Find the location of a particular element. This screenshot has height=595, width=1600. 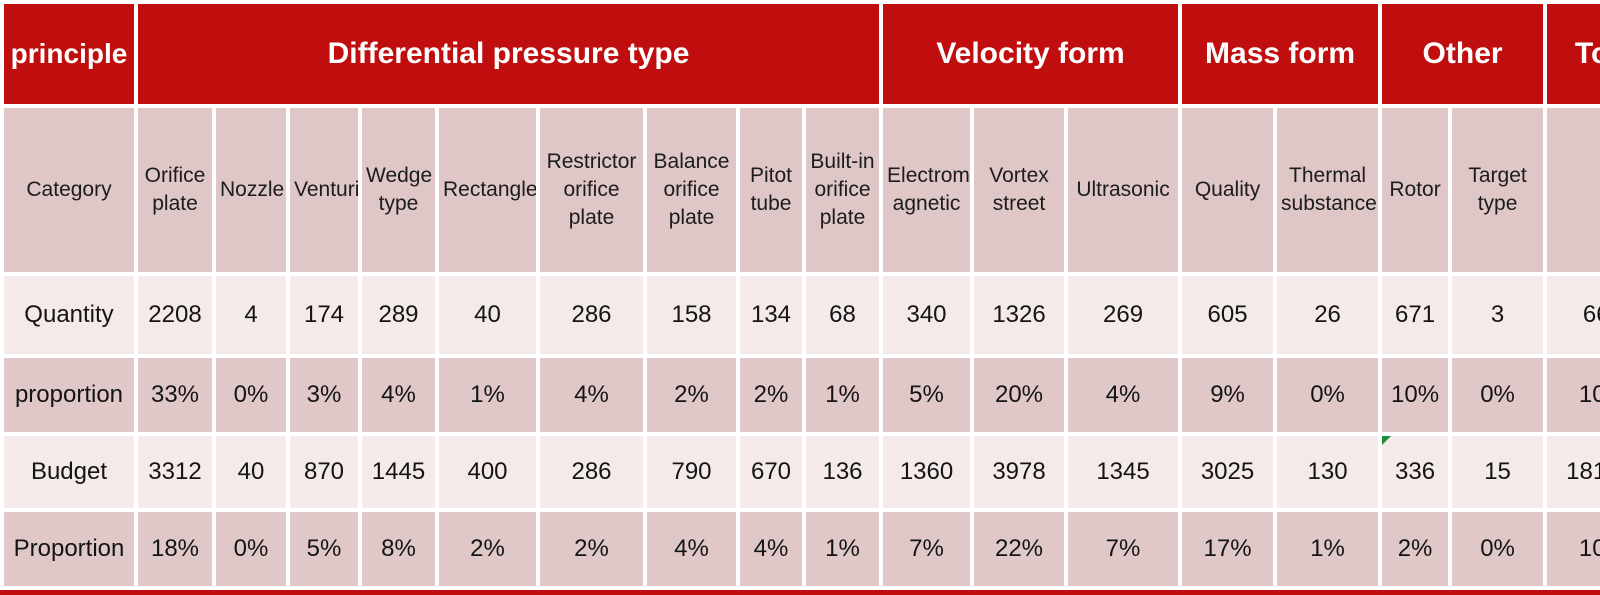

data-cell: 174 is located at coordinates (324, 315).